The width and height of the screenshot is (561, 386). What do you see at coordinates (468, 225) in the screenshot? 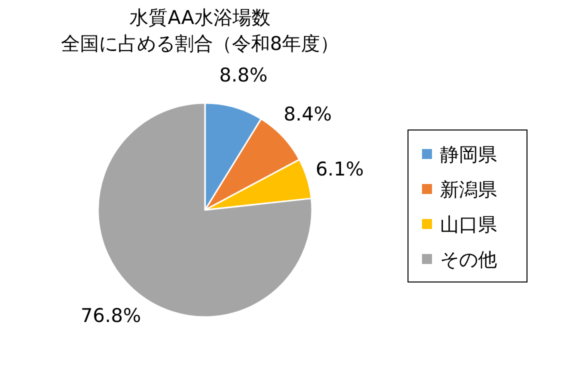
I see `legend-label: 山口県` at bounding box center [468, 225].